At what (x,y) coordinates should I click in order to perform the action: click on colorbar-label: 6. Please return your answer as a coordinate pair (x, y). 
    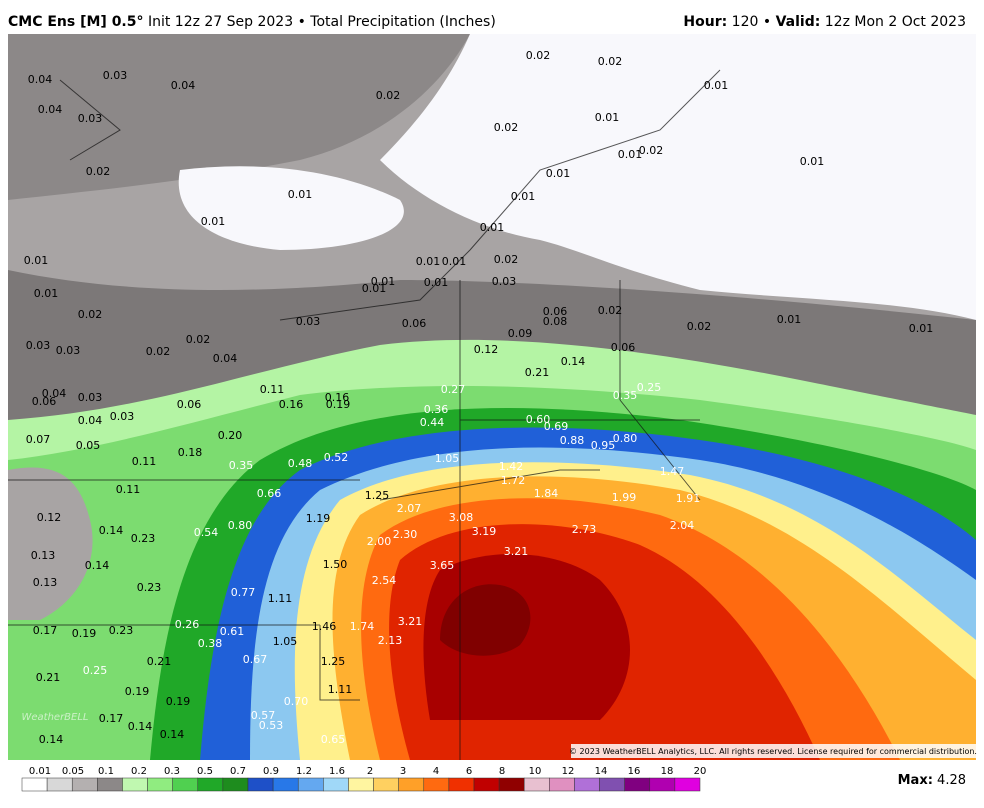
    Looking at the image, I should click on (469, 771).